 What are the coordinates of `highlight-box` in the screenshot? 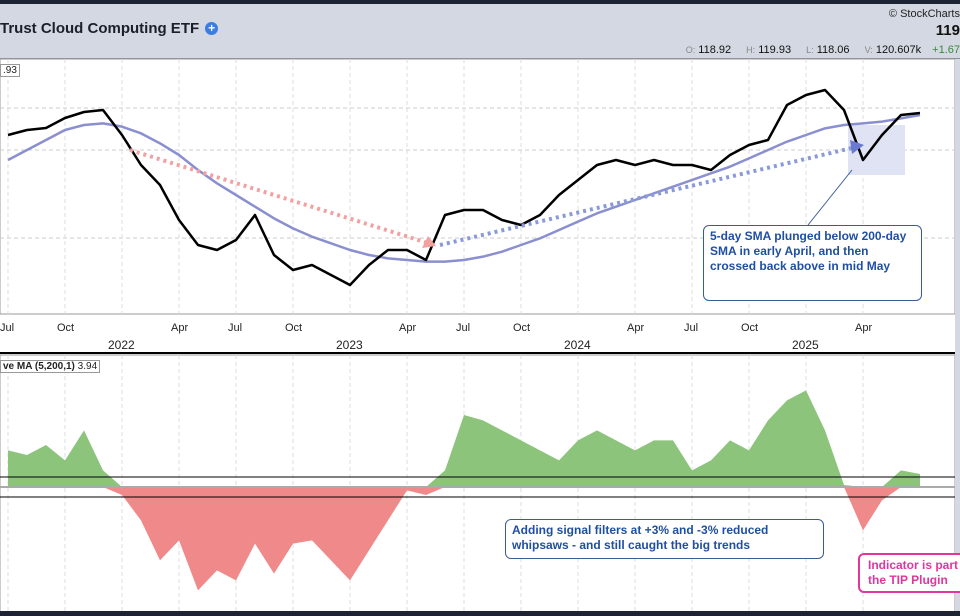 It's located at (876, 150).